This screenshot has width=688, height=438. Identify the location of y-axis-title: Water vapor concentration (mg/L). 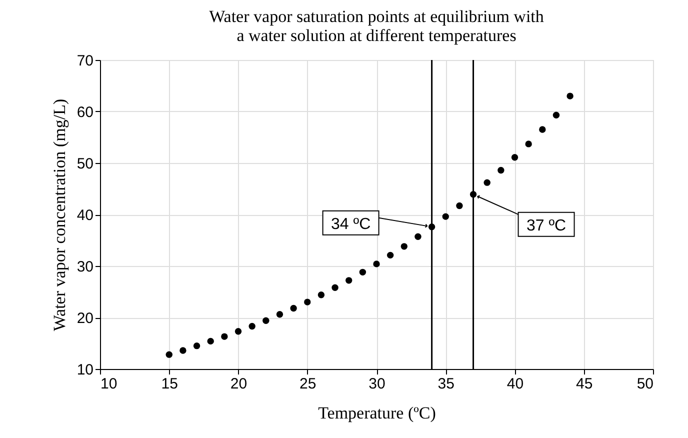
(59, 215).